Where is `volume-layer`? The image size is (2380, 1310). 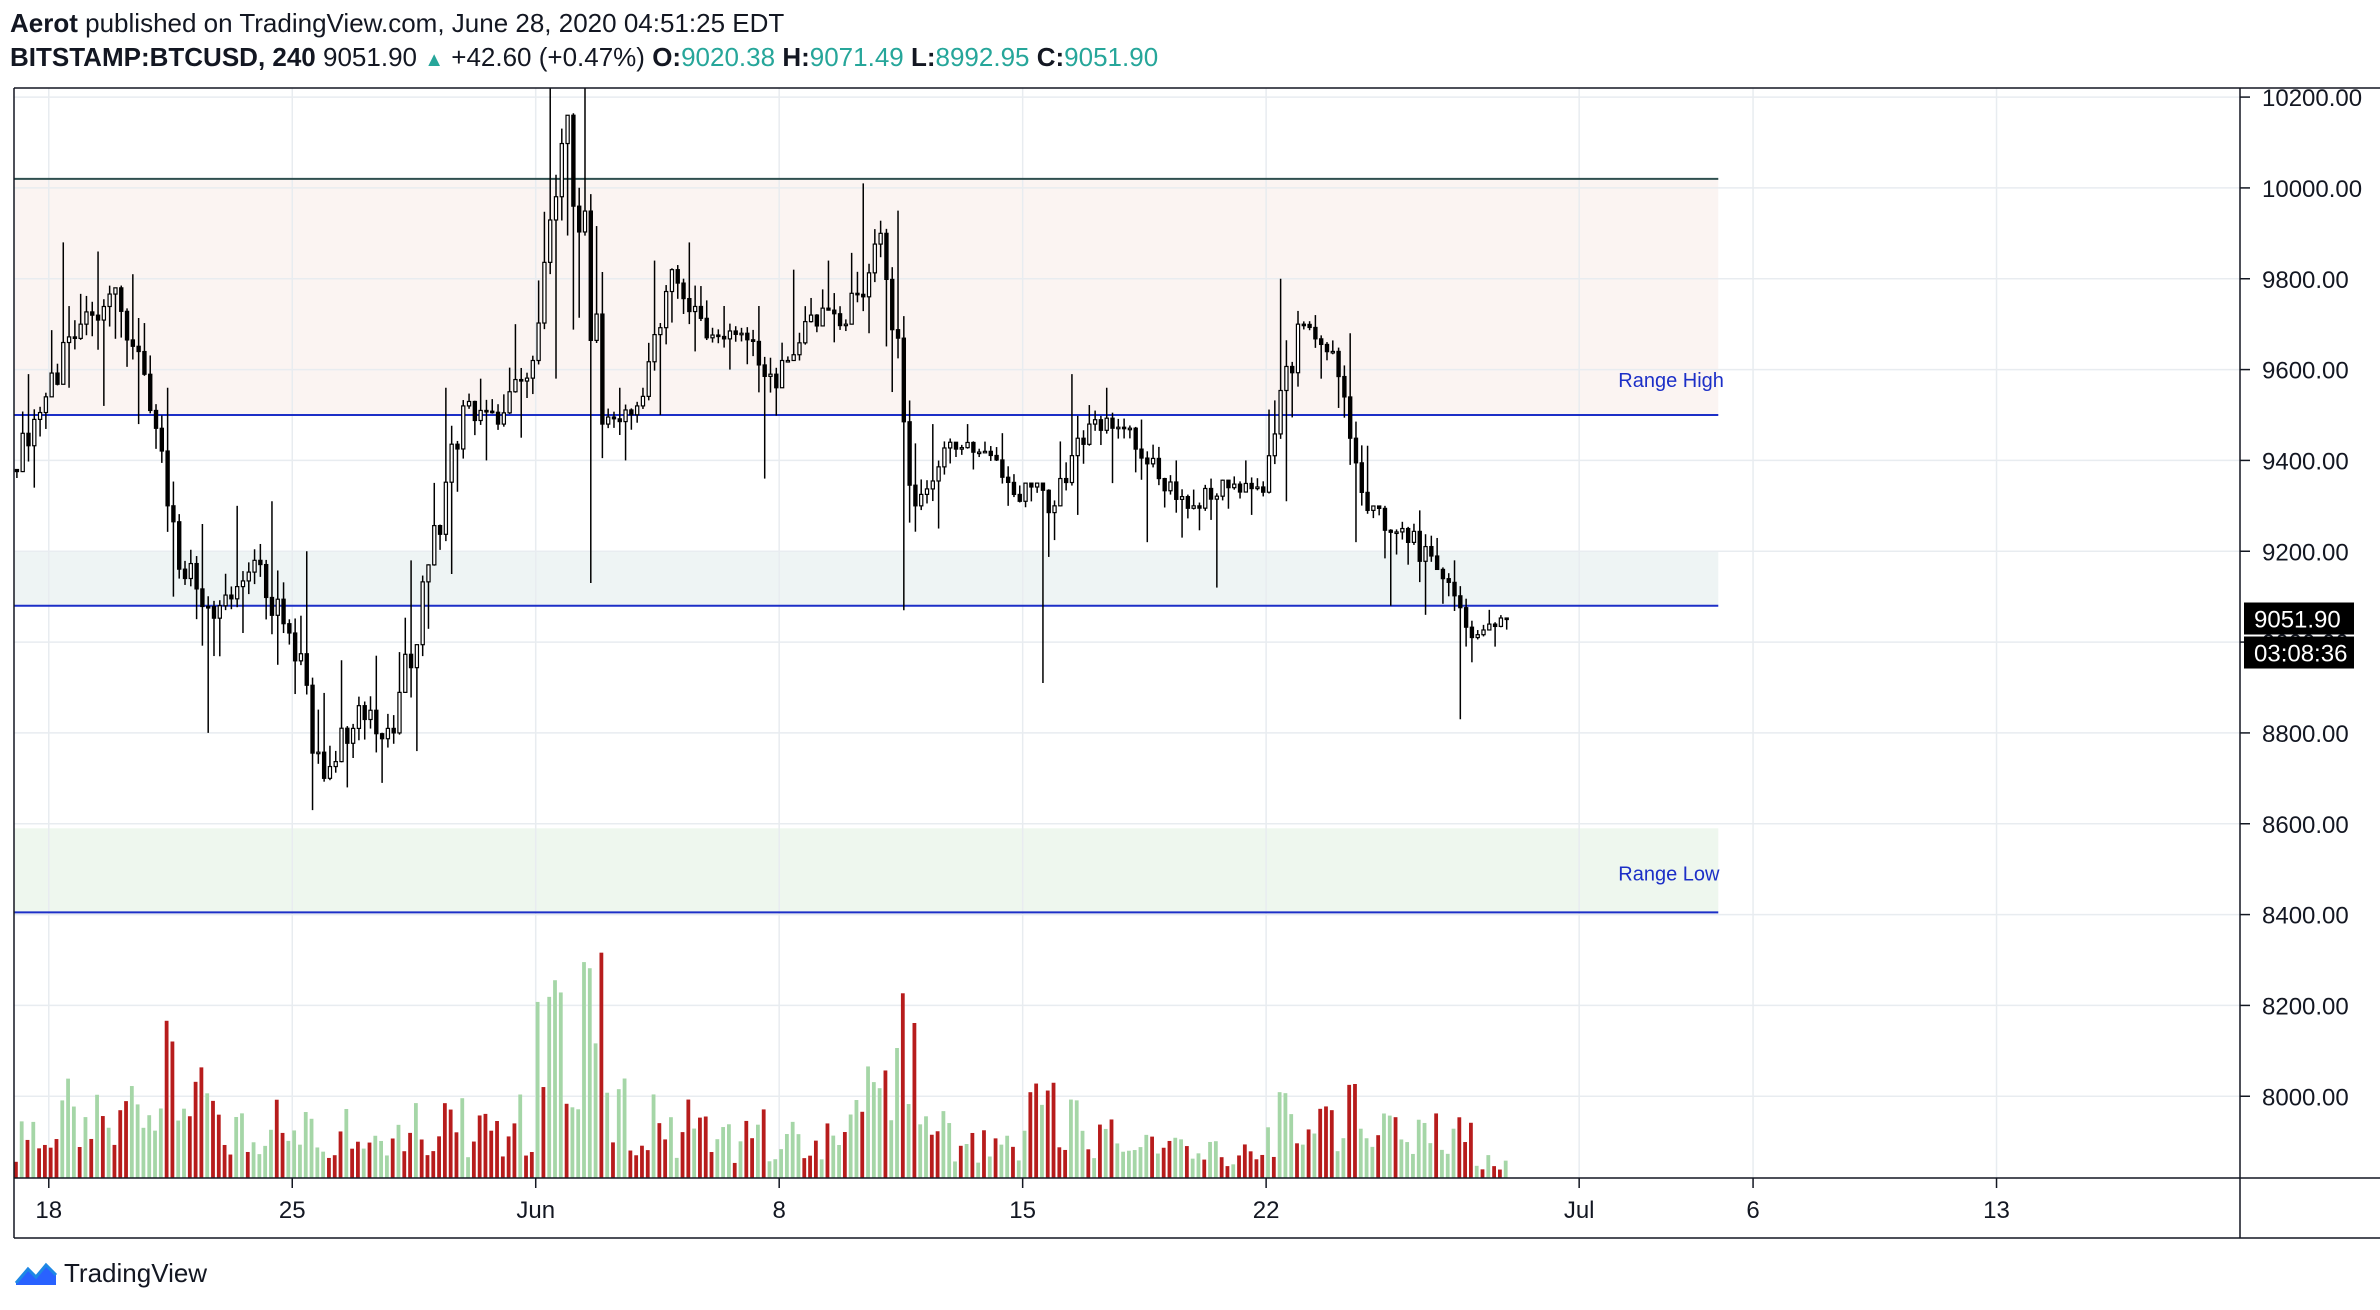 volume-layer is located at coordinates (761, 1065).